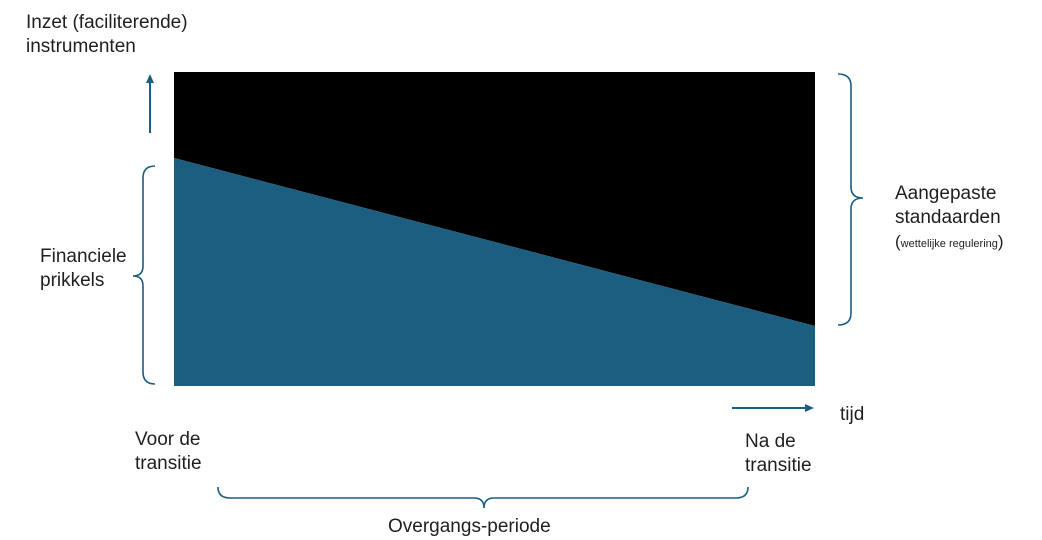 The image size is (1042, 540). Describe the element at coordinates (898, 241) in the screenshot. I see `paren-open: (` at that location.